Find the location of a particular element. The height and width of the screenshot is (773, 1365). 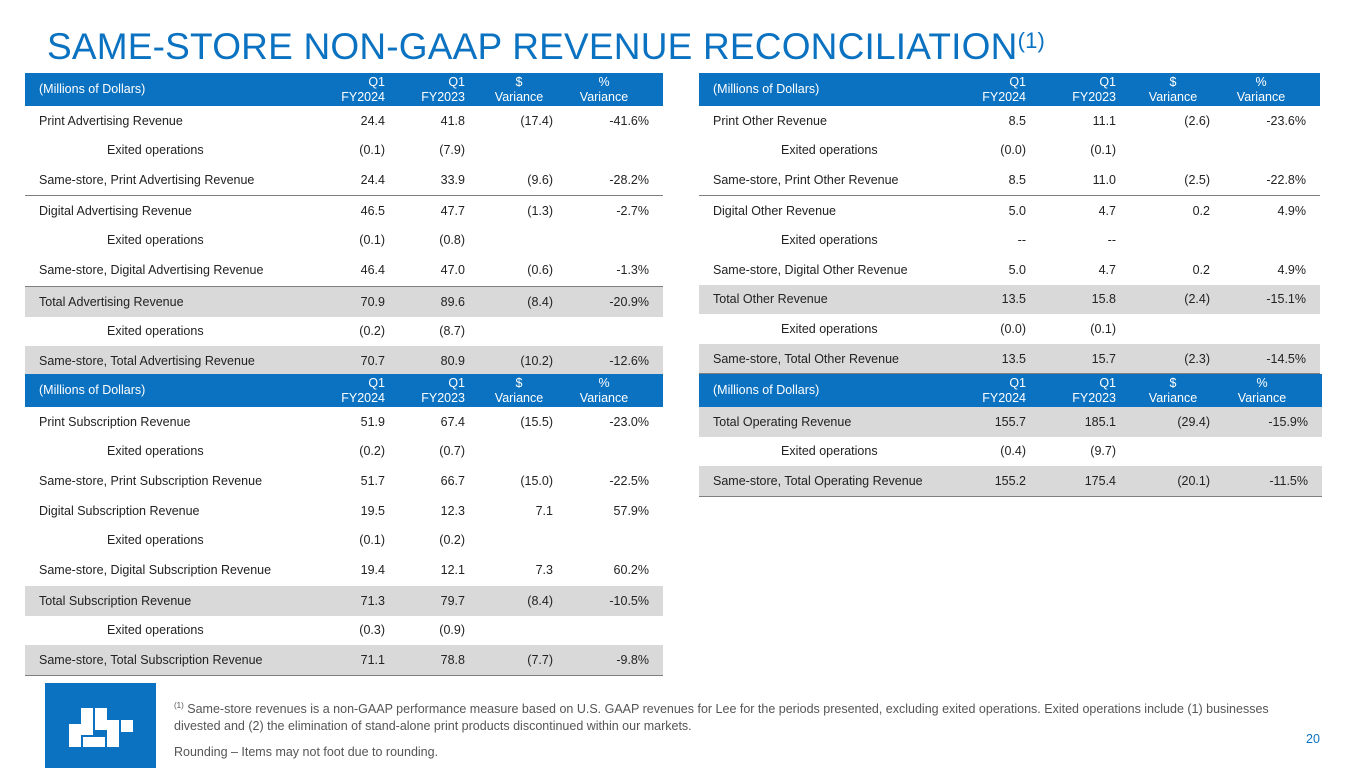

row-label: Same-store, Digital Advertising Revenue is located at coordinates (170, 270).